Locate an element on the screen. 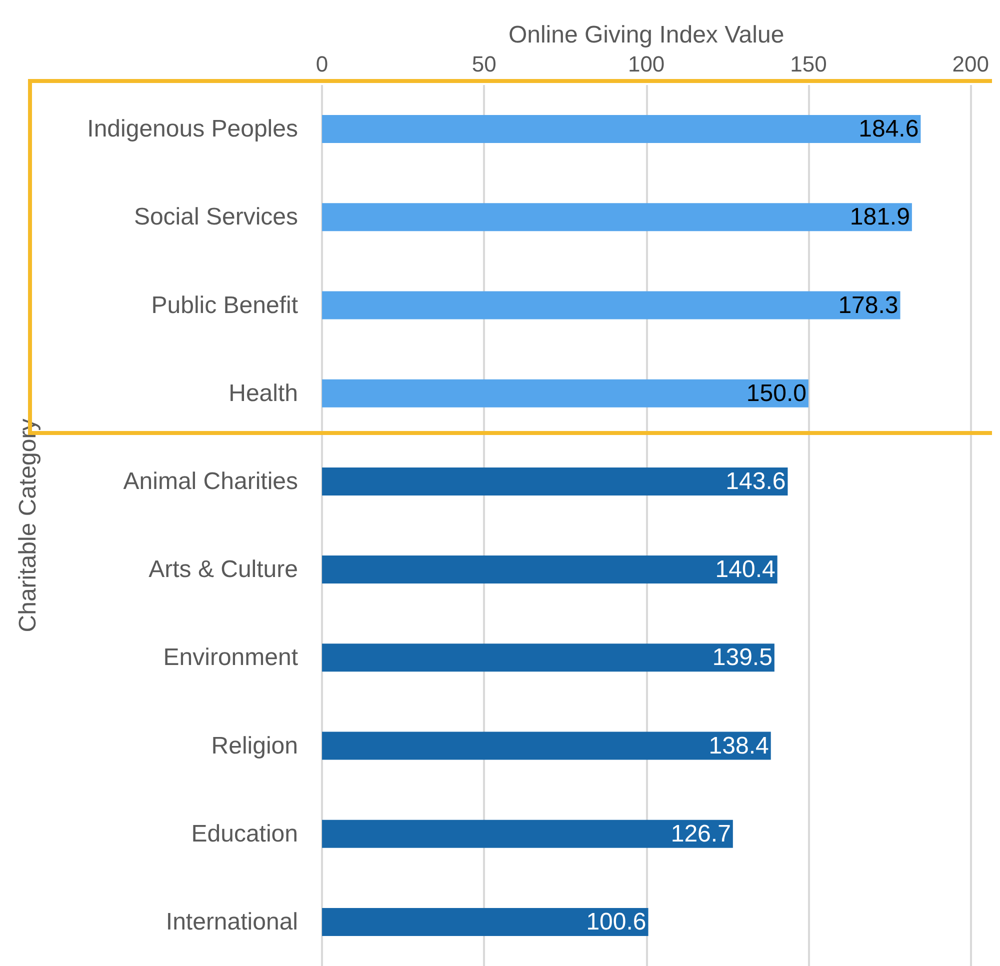 This screenshot has width=1000, height=966. data-label: 184.6 is located at coordinates (888, 129).